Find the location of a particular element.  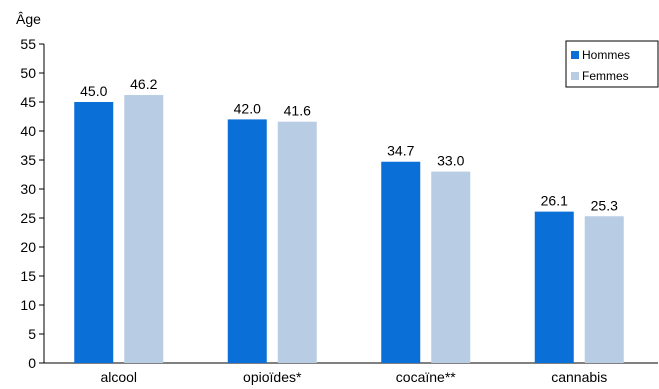

x-axis: alcool opioïdes* cocaïne** cannabis is located at coordinates (351, 373).